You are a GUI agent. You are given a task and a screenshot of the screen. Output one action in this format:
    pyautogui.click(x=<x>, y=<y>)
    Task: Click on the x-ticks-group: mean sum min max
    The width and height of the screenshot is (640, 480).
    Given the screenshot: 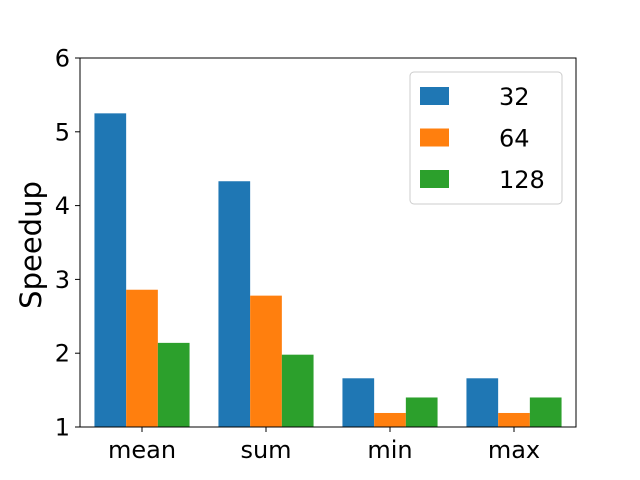 What is the action you would take?
    pyautogui.click(x=324, y=445)
    